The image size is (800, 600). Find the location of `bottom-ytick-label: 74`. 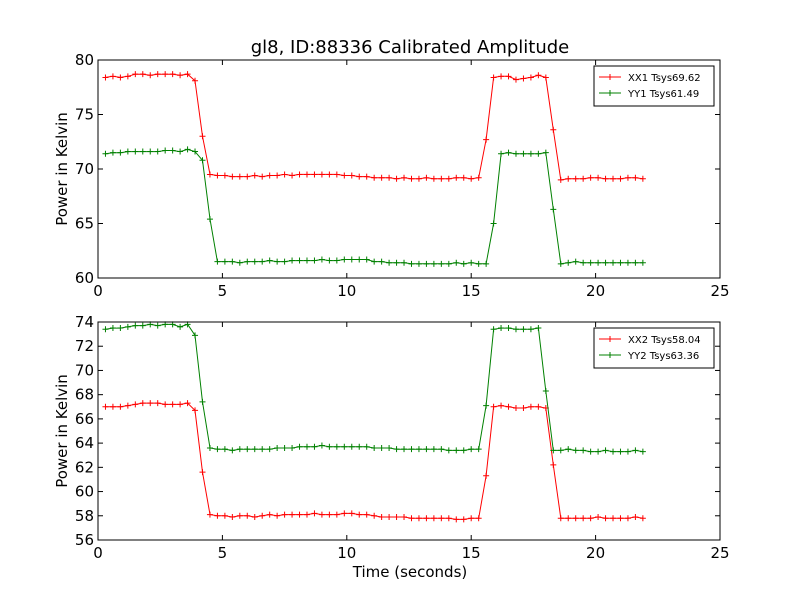

bottom-ytick-label: 74 is located at coordinates (84, 322).